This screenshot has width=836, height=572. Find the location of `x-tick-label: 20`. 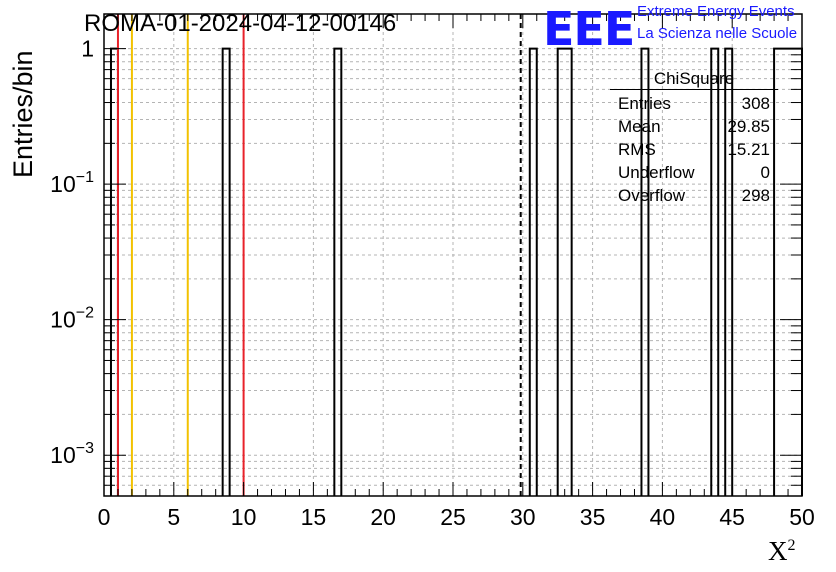

x-tick-label: 20 is located at coordinates (383, 517).